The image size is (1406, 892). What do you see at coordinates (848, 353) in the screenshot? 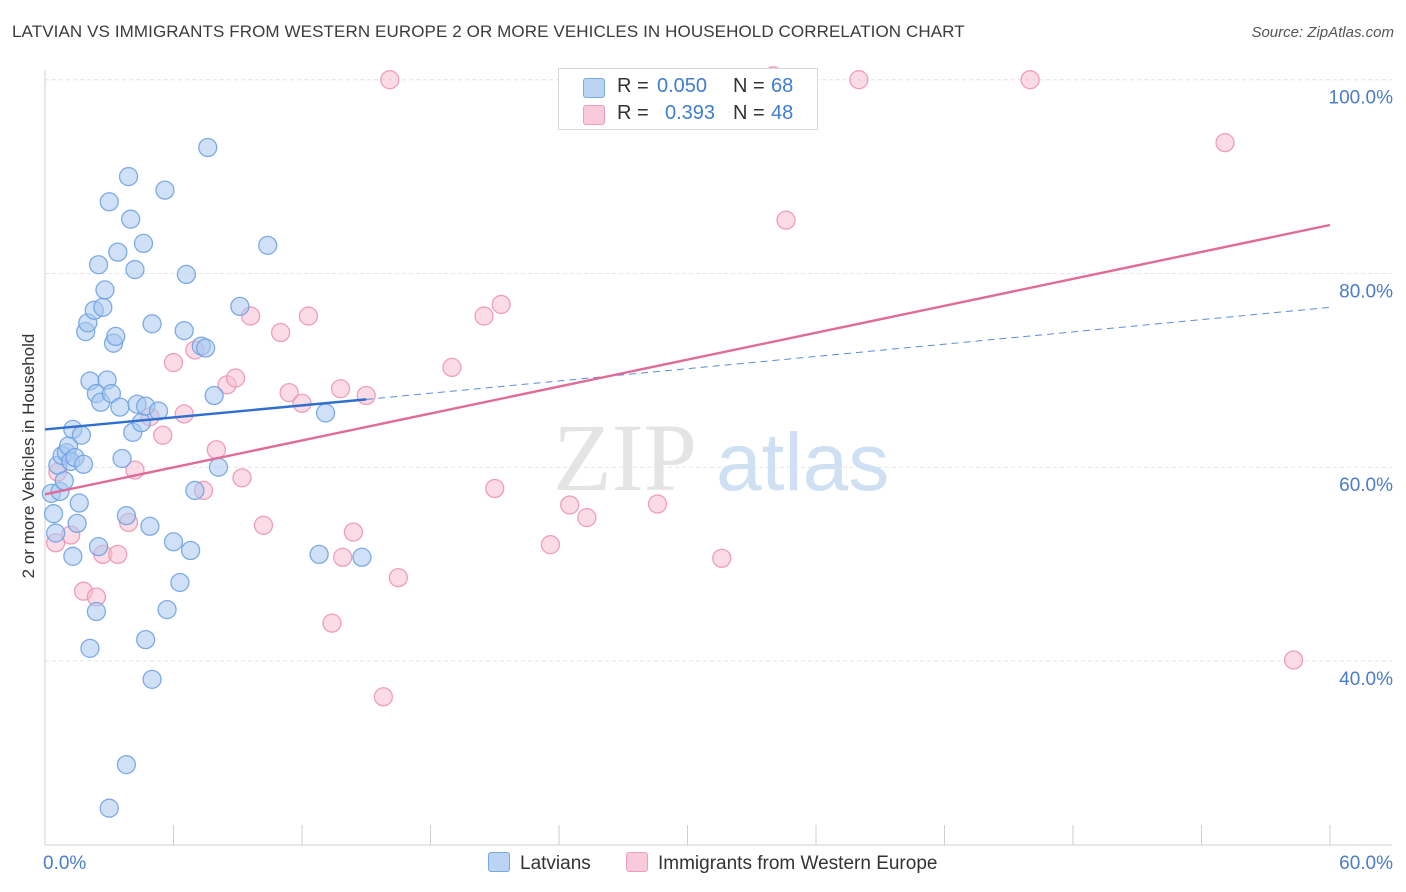
I see `latvians-trend-extension` at bounding box center [848, 353].